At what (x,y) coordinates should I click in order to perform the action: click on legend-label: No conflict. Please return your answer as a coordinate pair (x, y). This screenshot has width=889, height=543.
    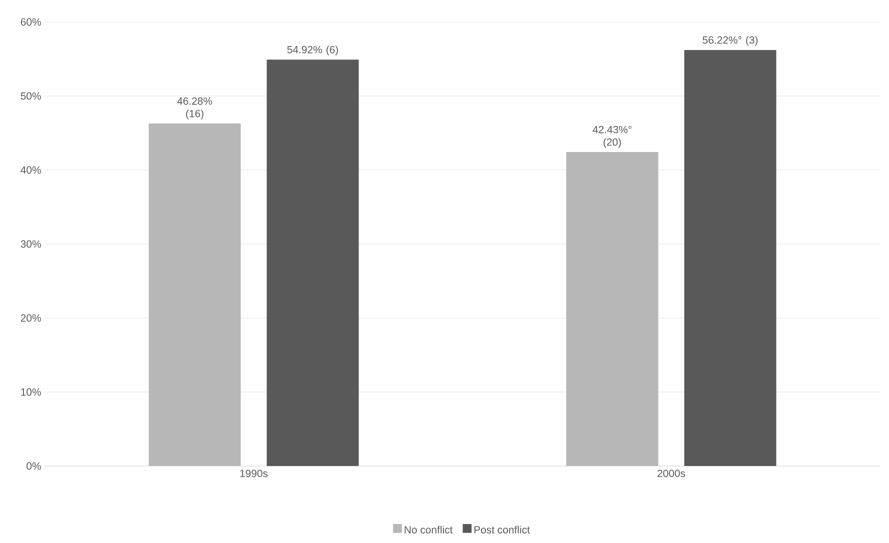
    Looking at the image, I should click on (428, 530).